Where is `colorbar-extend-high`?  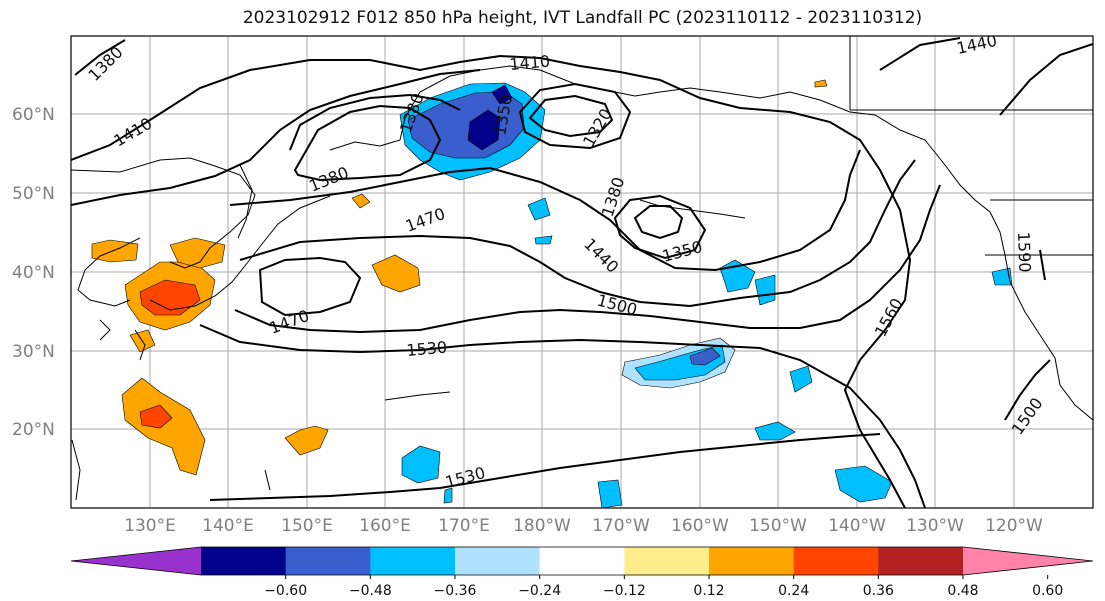 colorbar-extend-high is located at coordinates (1028, 561).